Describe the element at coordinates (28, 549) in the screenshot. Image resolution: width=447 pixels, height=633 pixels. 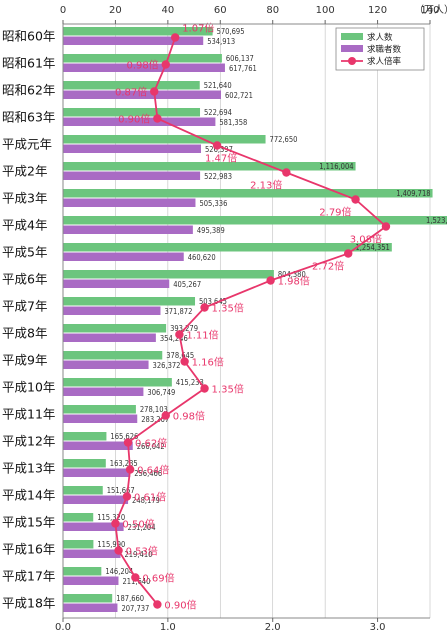
I see `category-label: 平成16年` at that location.